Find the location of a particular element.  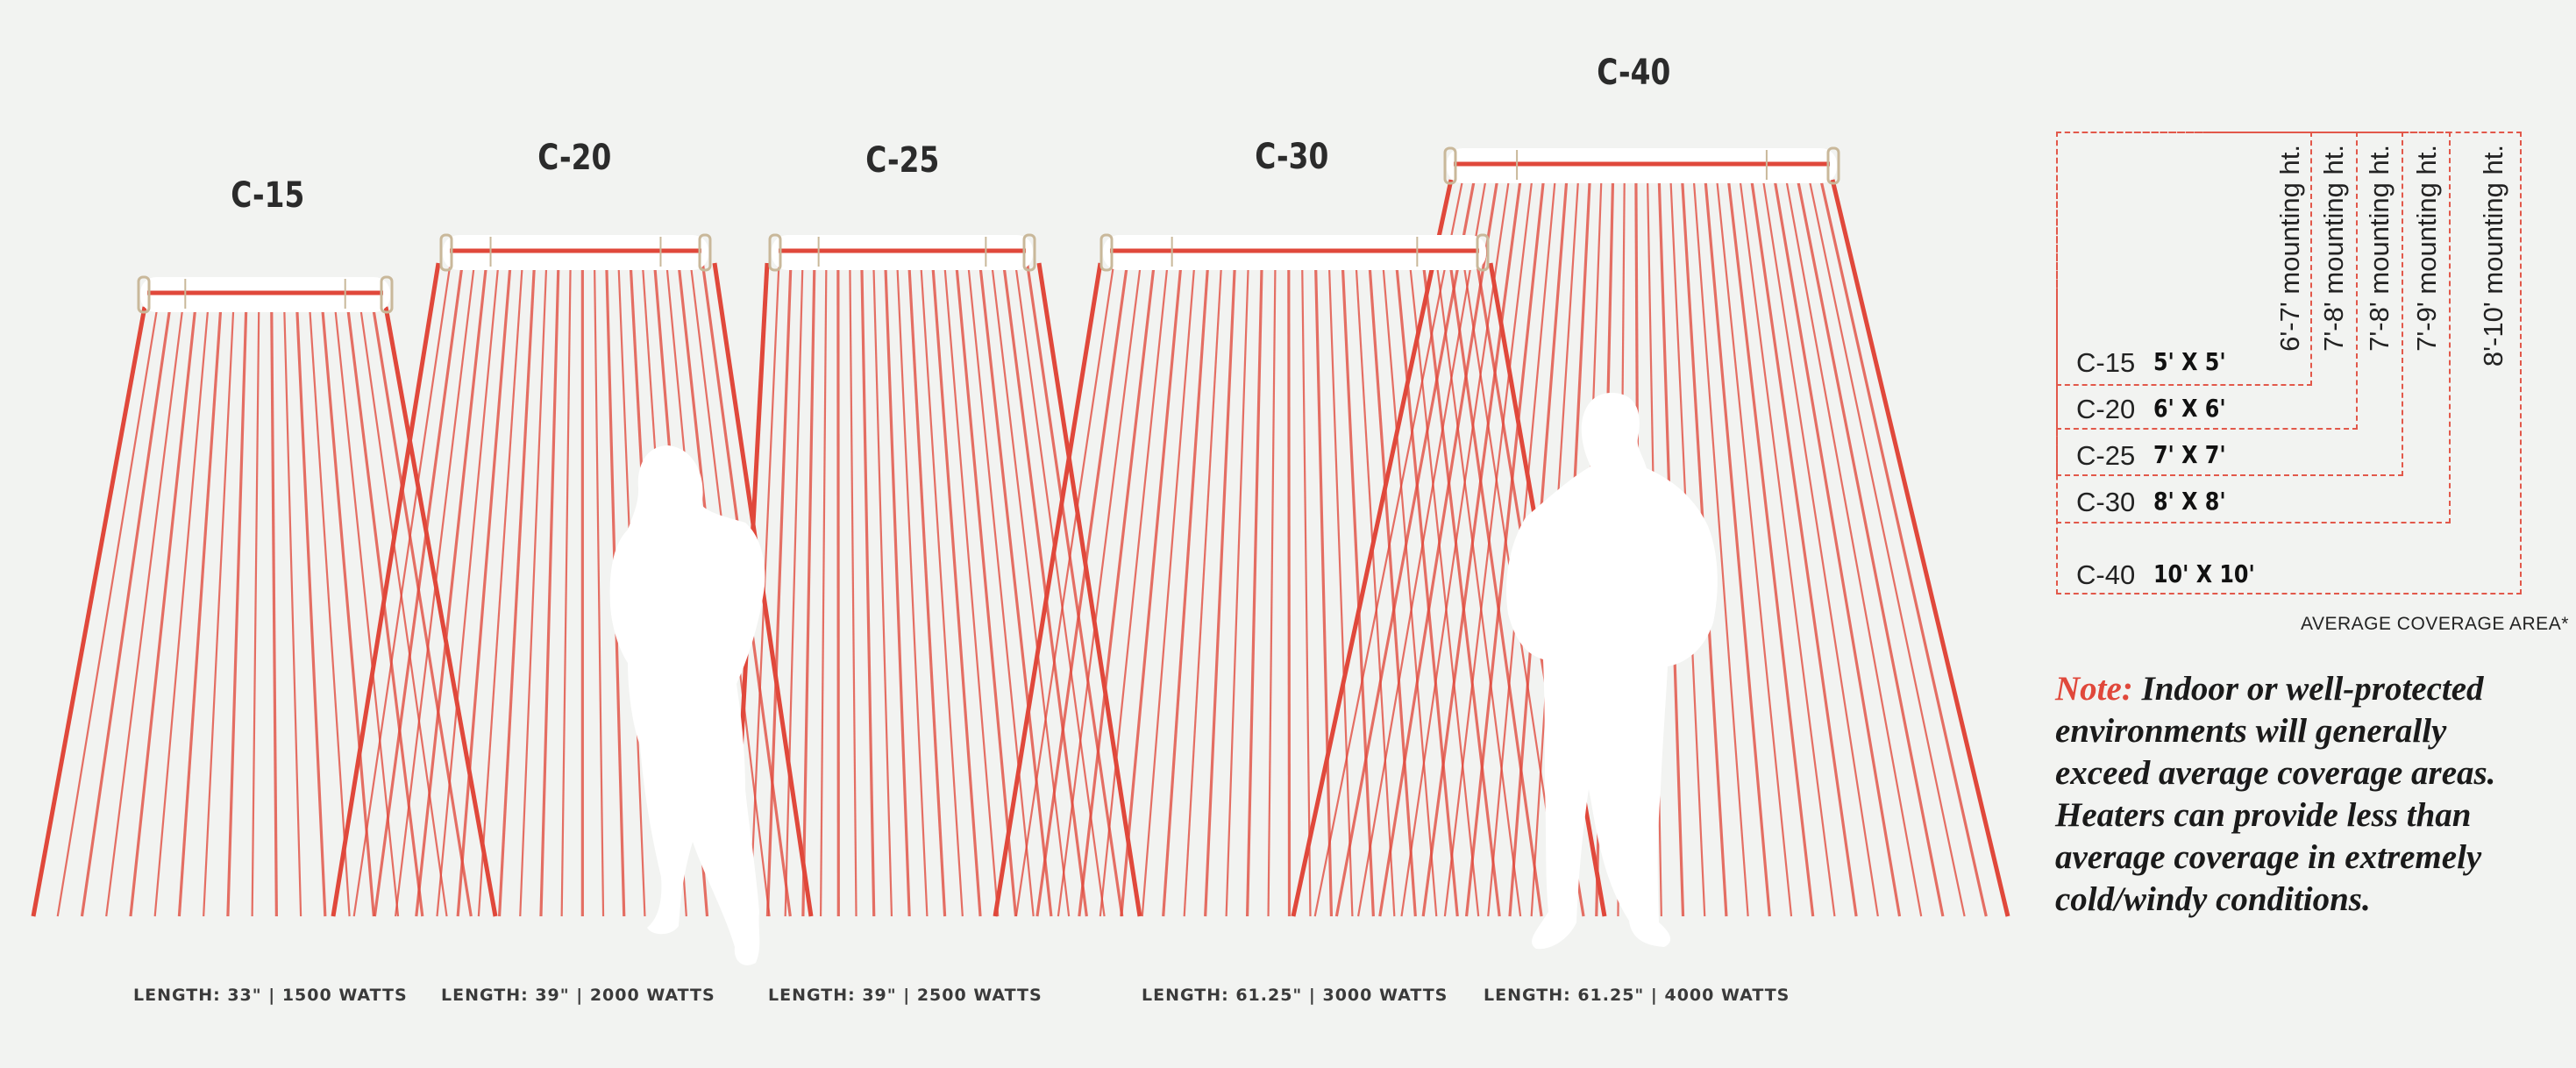

heater-unit-c40 is located at coordinates (1641, 165).